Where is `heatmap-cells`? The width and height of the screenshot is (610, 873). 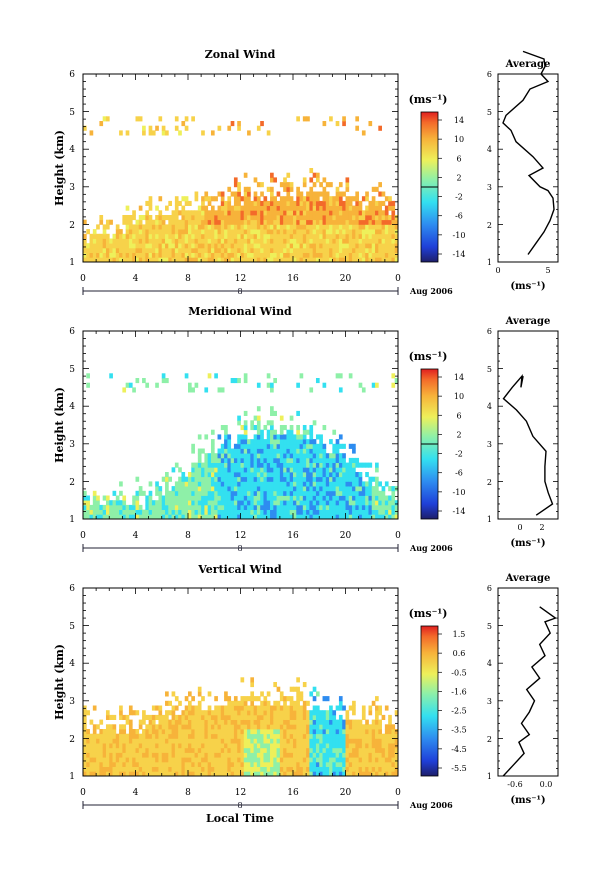 heatmap-cells is located at coordinates (241, 189).